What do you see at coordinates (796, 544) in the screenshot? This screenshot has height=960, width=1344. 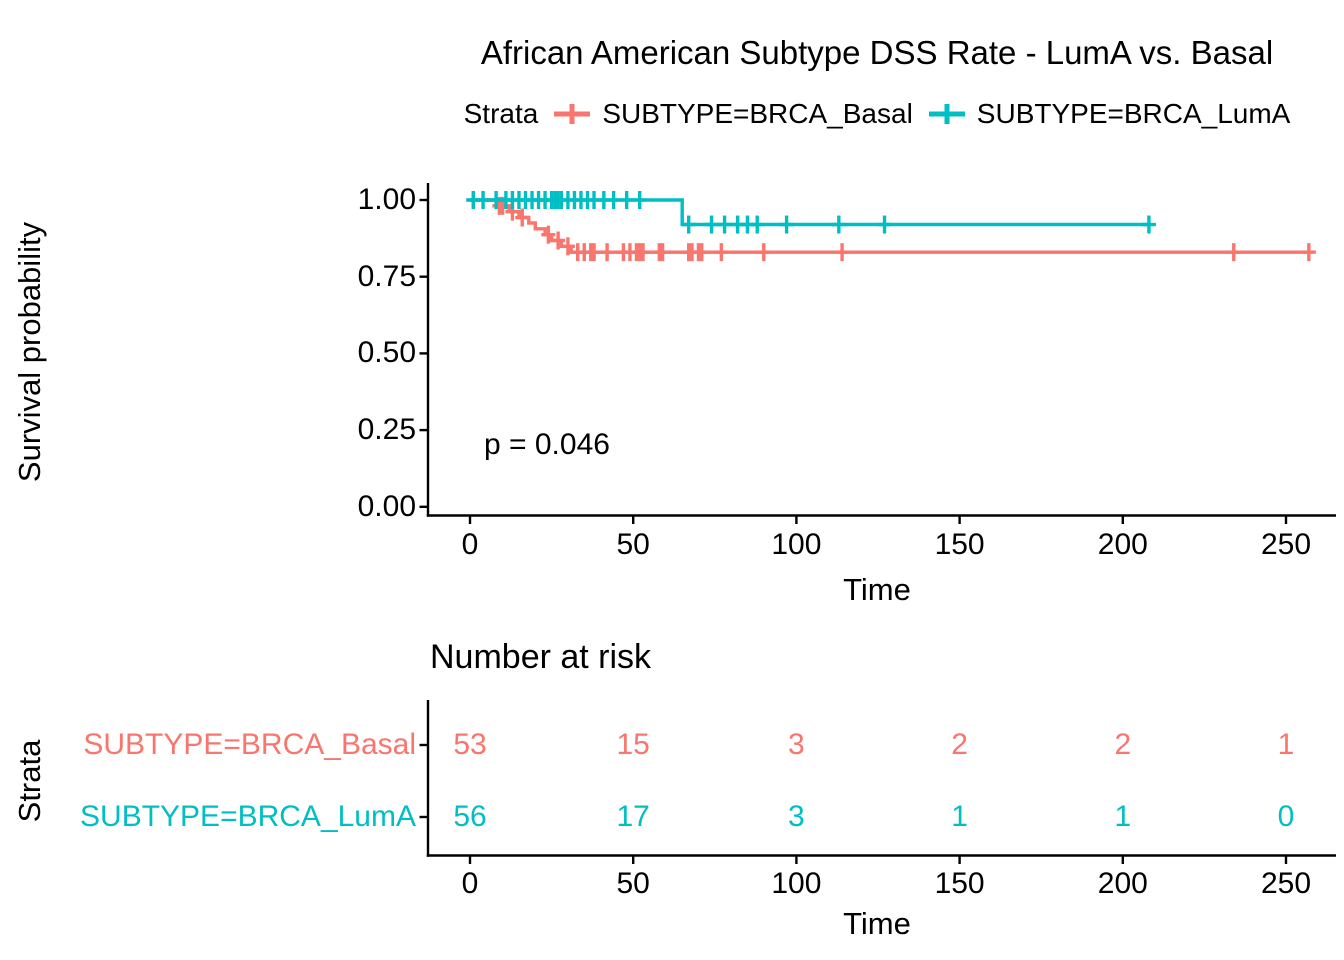 I see `x-tick-label: 100` at bounding box center [796, 544].